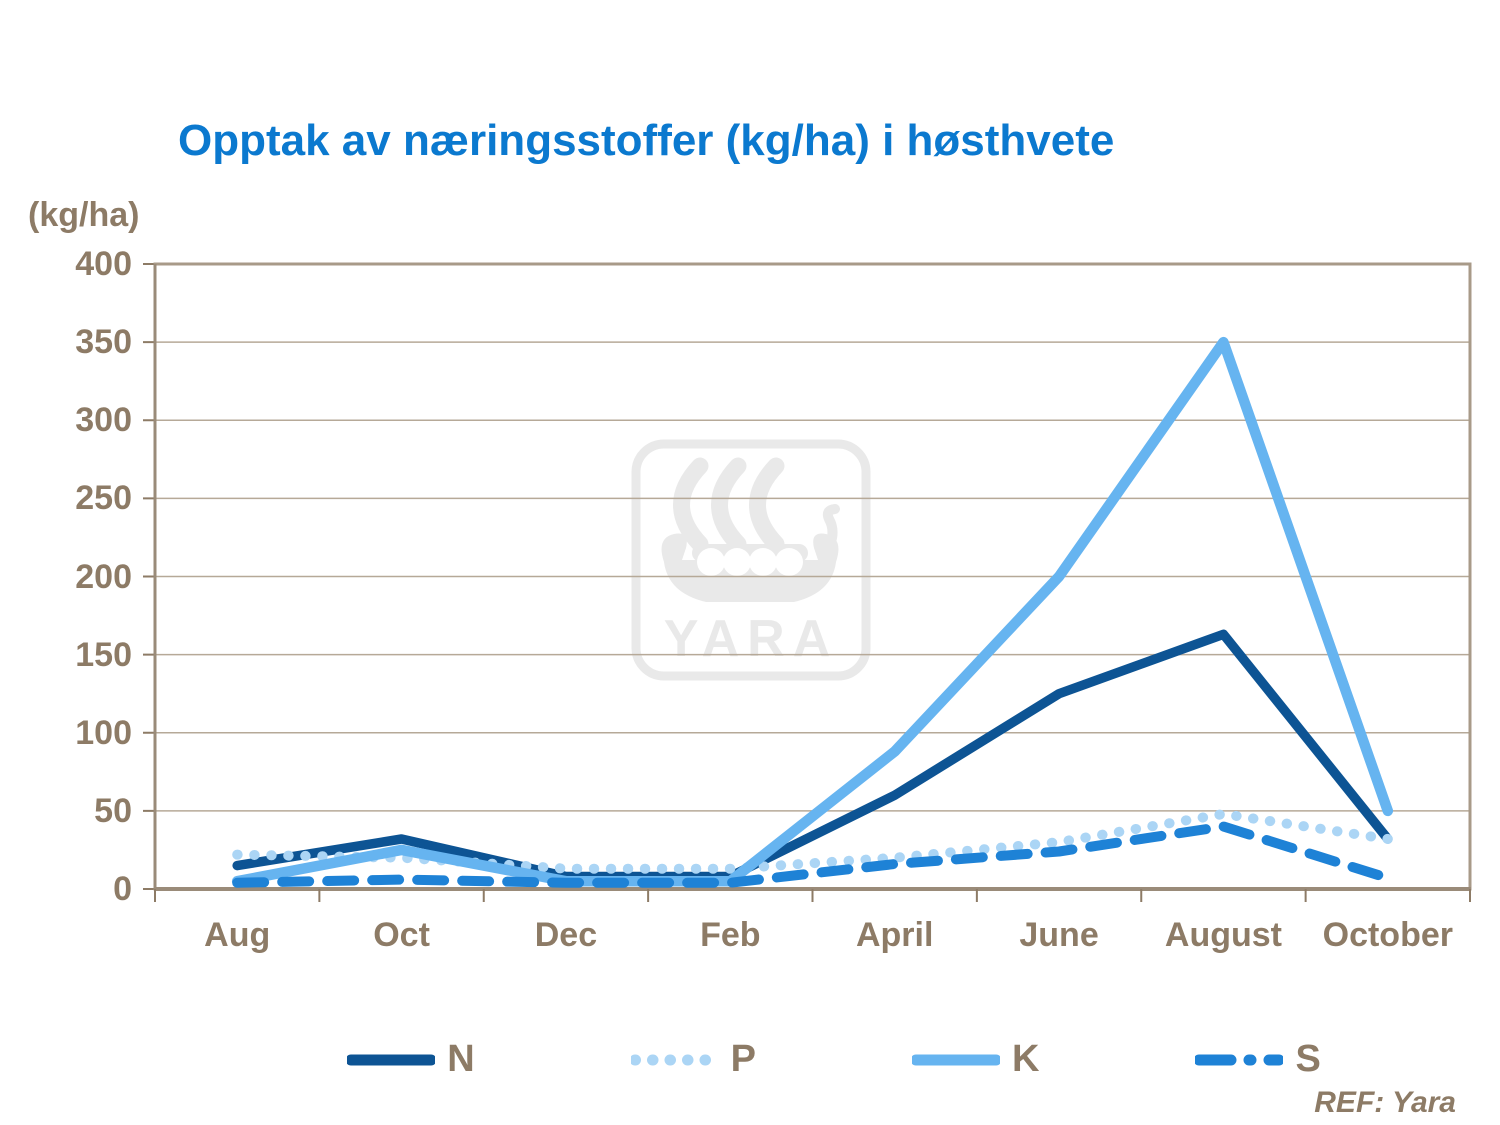 Image resolution: width=1500 pixels, height=1125 pixels. What do you see at coordinates (1026, 1059) in the screenshot?
I see `legend-label-K: K` at bounding box center [1026, 1059].